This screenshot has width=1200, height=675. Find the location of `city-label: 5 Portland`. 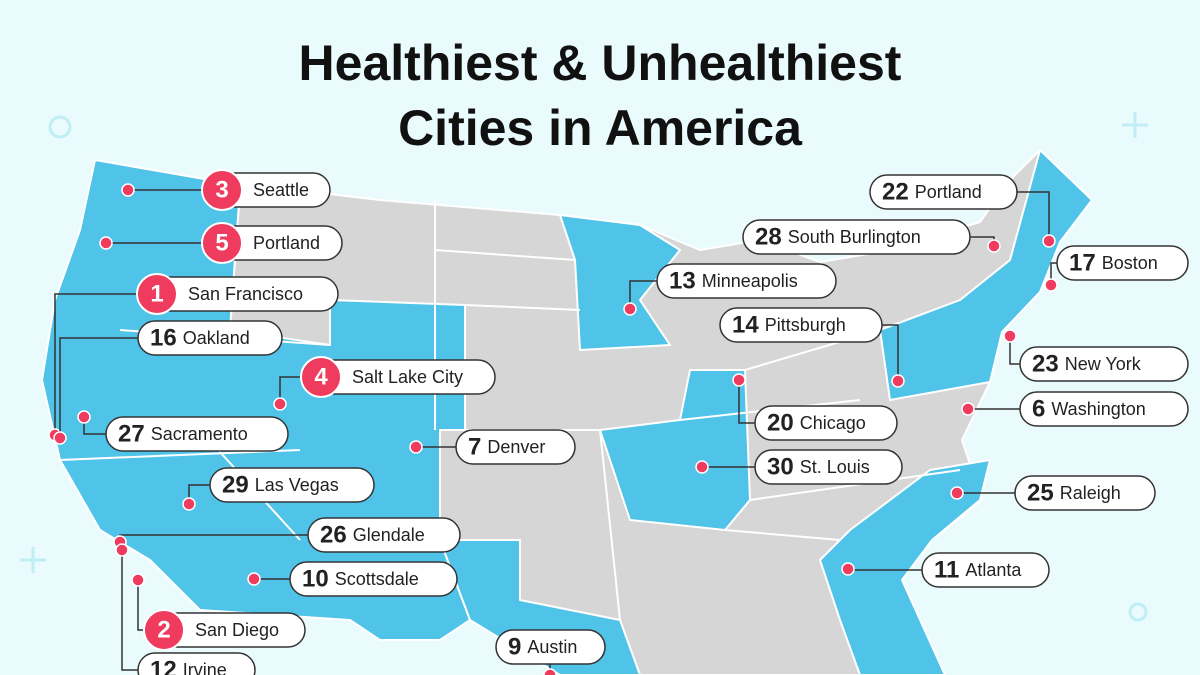

city-label: 5 Portland is located at coordinates (272, 243).